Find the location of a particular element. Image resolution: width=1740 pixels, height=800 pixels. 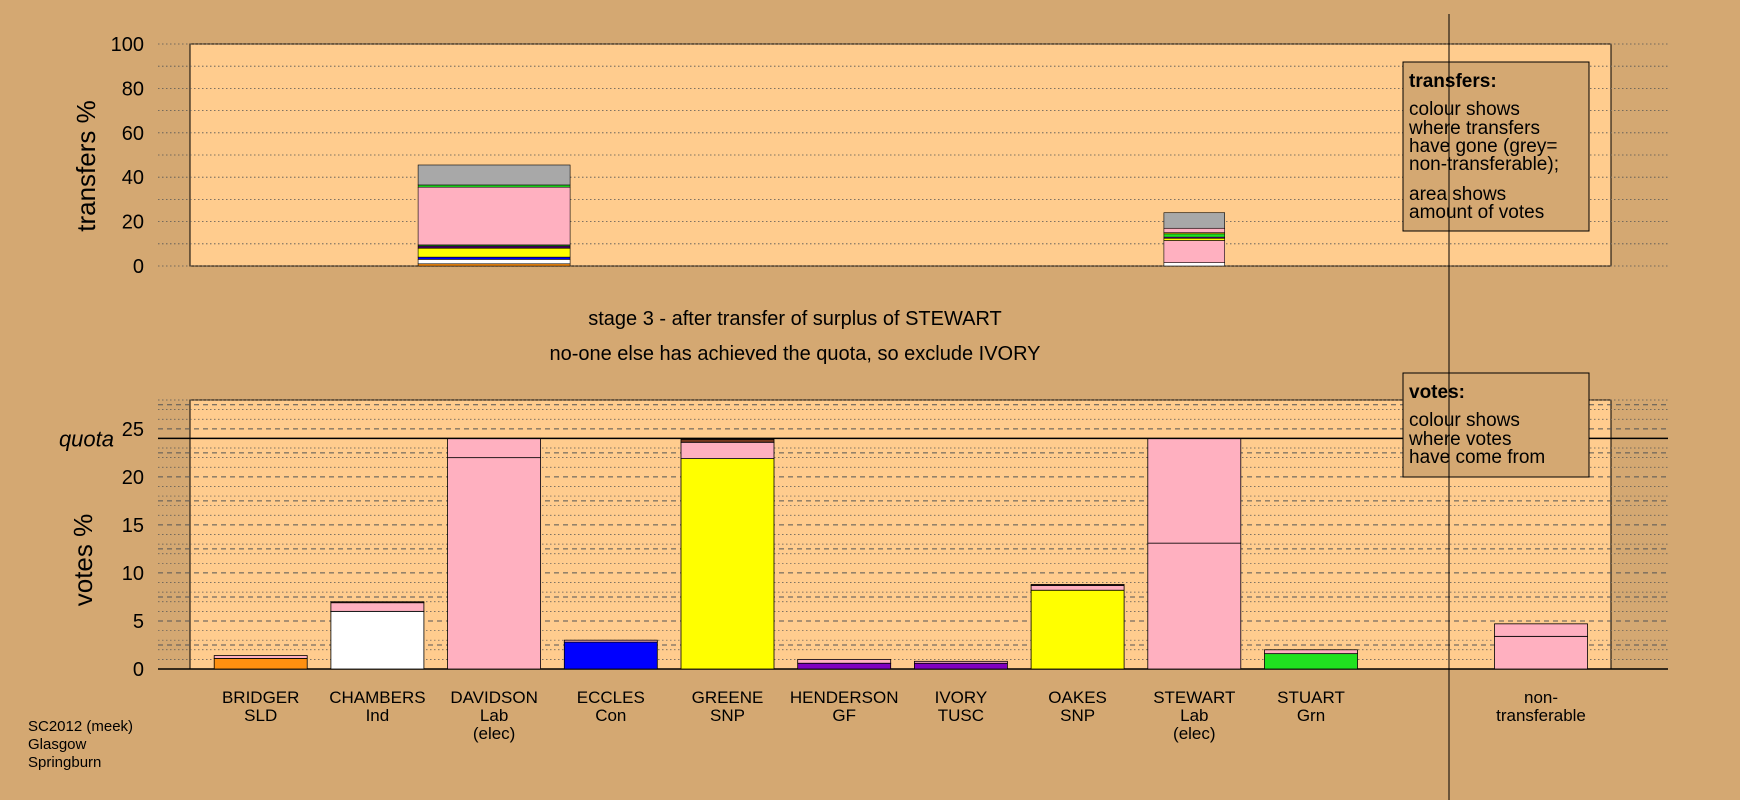

transfers-legend-box is located at coordinates (1496, 146).